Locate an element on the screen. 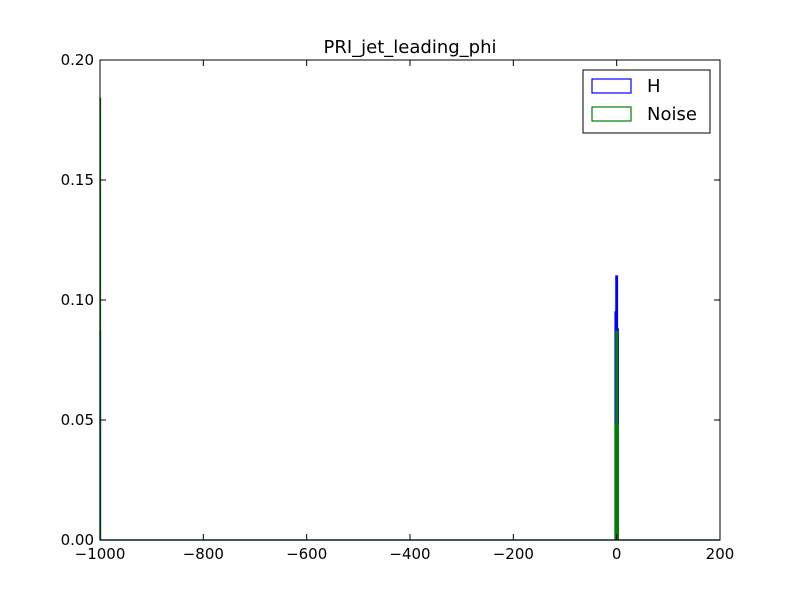 The image size is (800, 600). y-tick-label: 0.00 is located at coordinates (77, 540).